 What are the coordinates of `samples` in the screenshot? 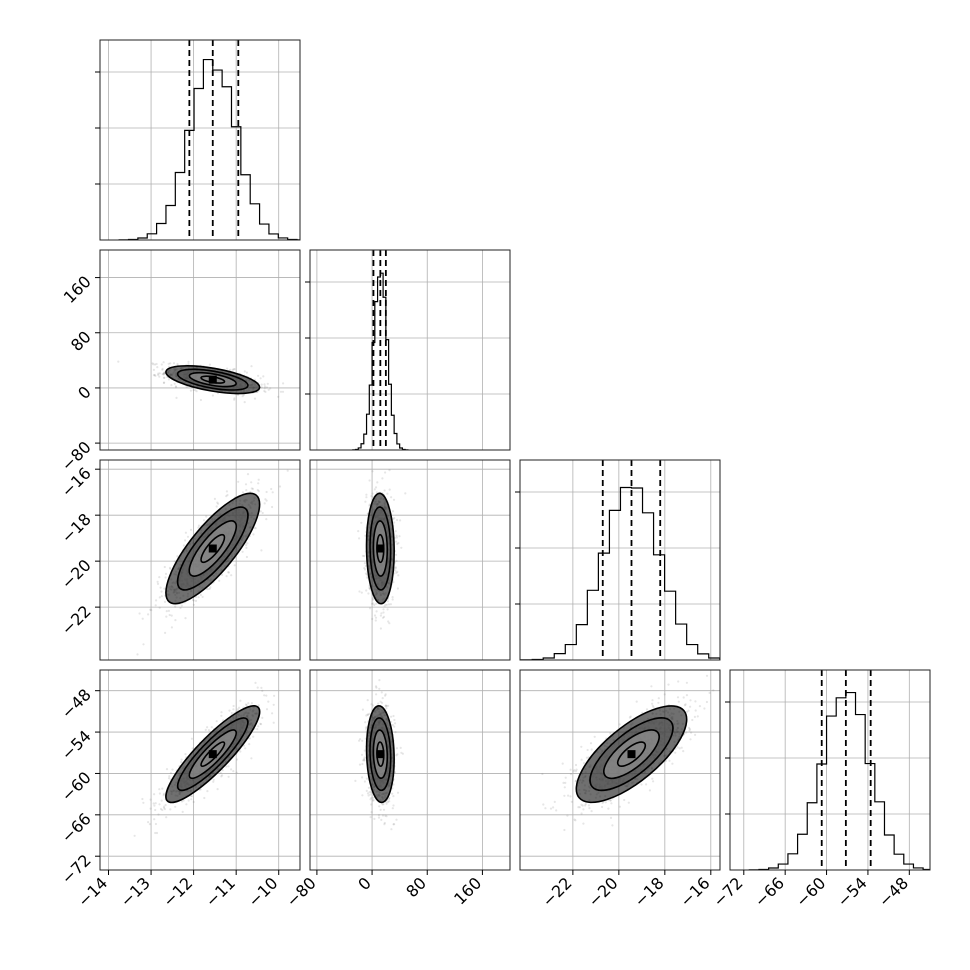 It's located at (204, 759).